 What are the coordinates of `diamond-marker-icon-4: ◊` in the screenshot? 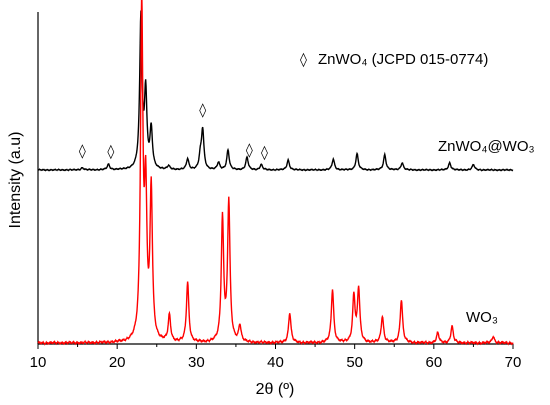 It's located at (264, 153).